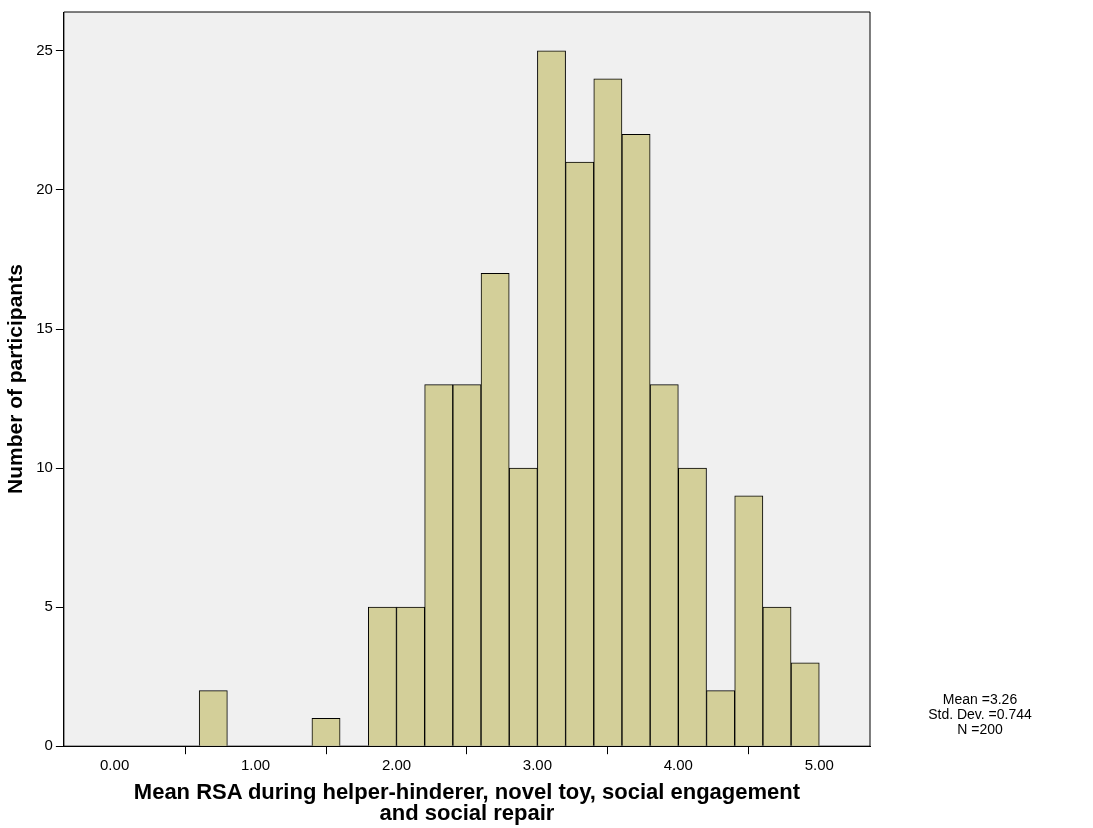  I want to click on y-tick-label: 25, so click(44, 50).